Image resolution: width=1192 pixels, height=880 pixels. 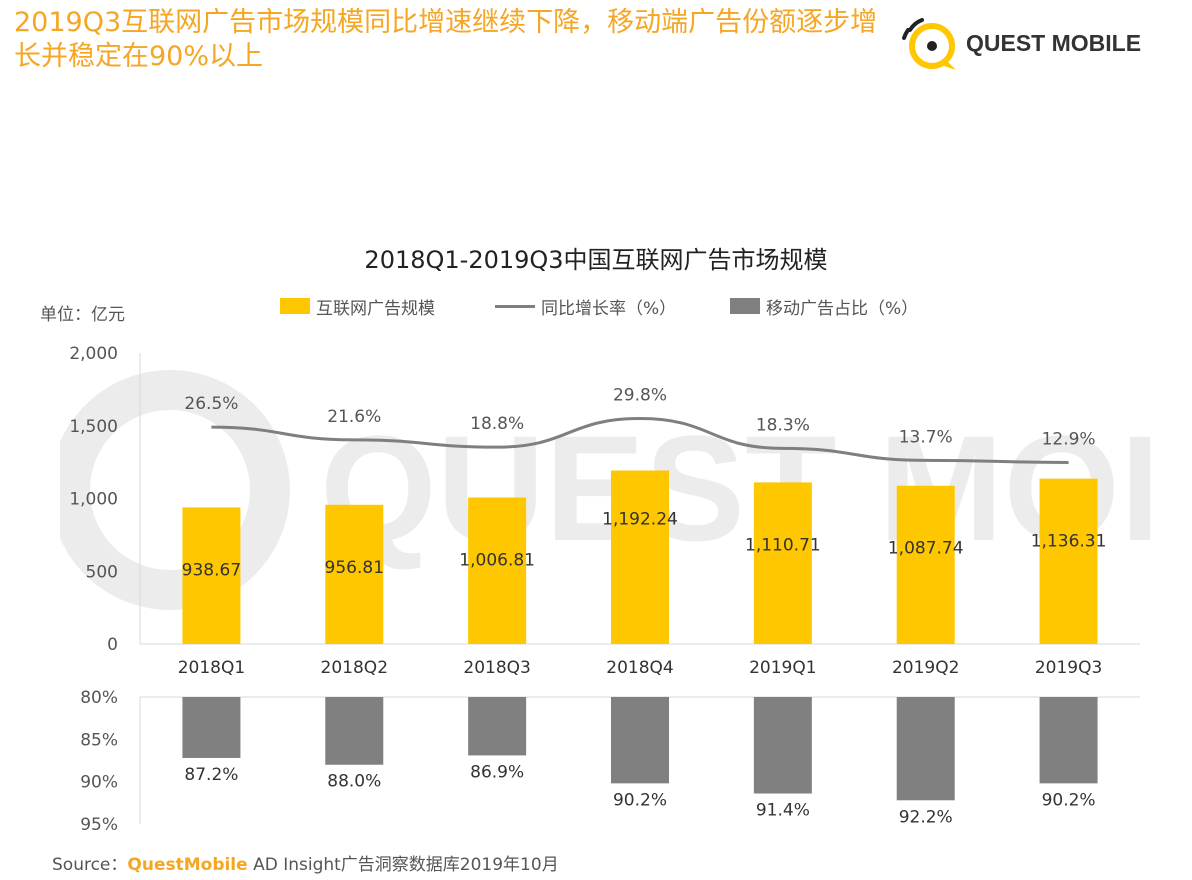 I want to click on chart-title: 2018Q1-2019Q3中国互联网广告市场规模, so click(x=596, y=260).